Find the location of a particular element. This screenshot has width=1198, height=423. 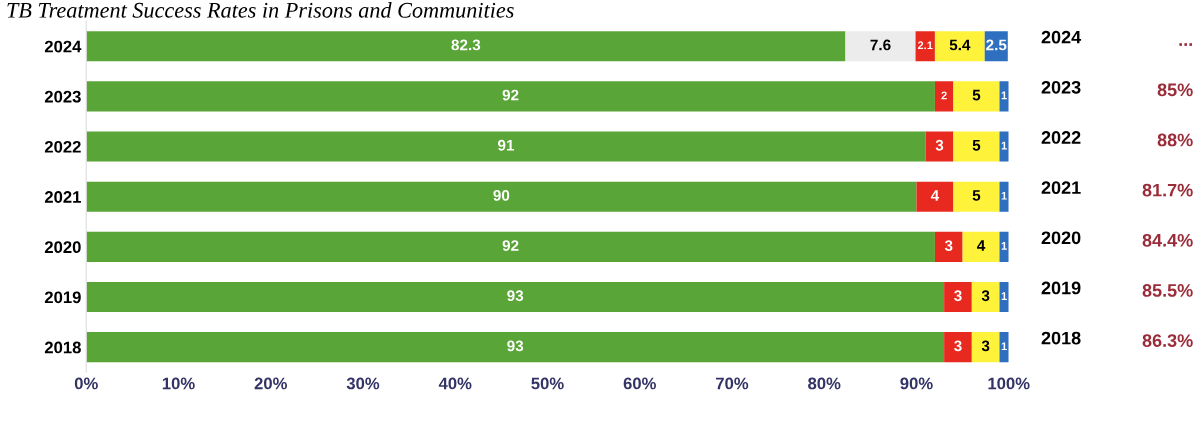

y-tick-label: 2018 is located at coordinates (62, 347).